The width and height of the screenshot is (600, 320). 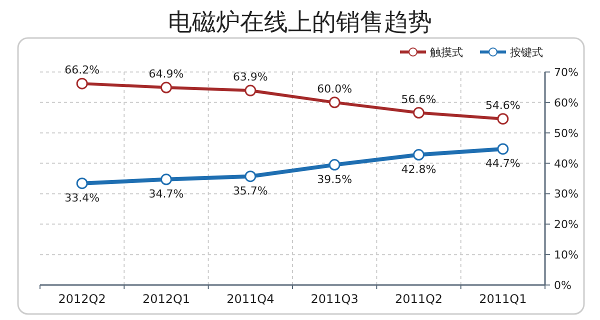 I want to click on data-label: 34.7%, so click(x=166, y=193).